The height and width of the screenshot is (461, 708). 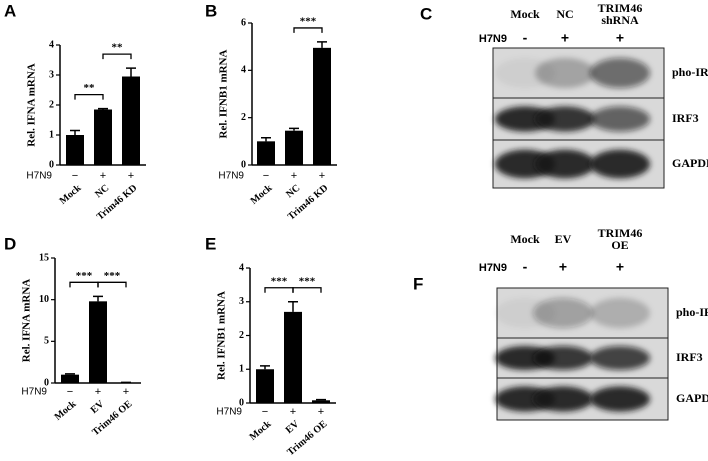 I want to click on y-tick-label: 4, so click(x=243, y=70).